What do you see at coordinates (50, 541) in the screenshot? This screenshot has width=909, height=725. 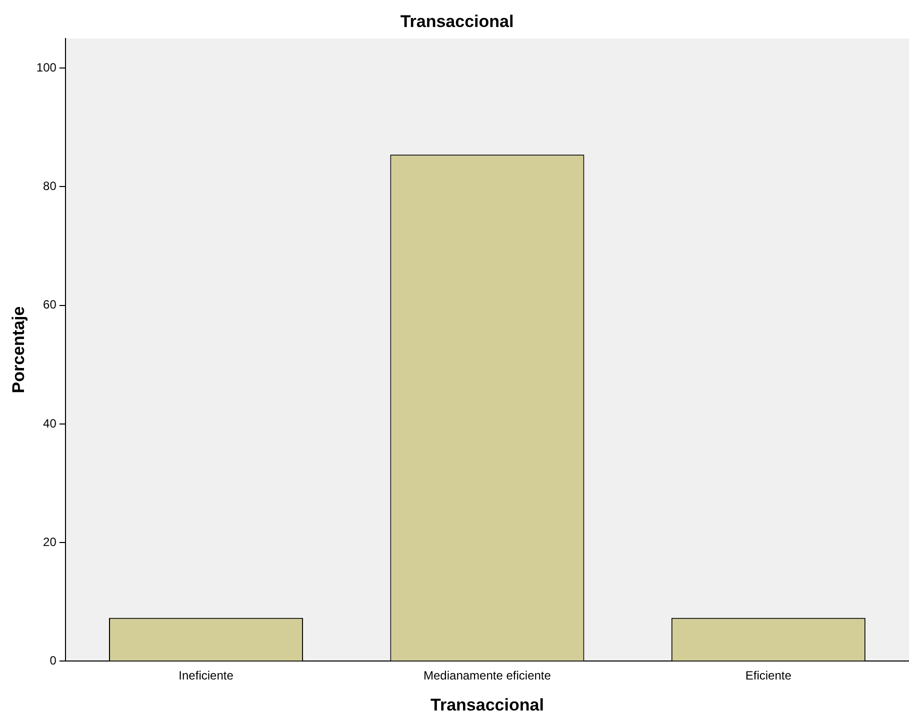 I see `y-tick-label: 20` at bounding box center [50, 541].